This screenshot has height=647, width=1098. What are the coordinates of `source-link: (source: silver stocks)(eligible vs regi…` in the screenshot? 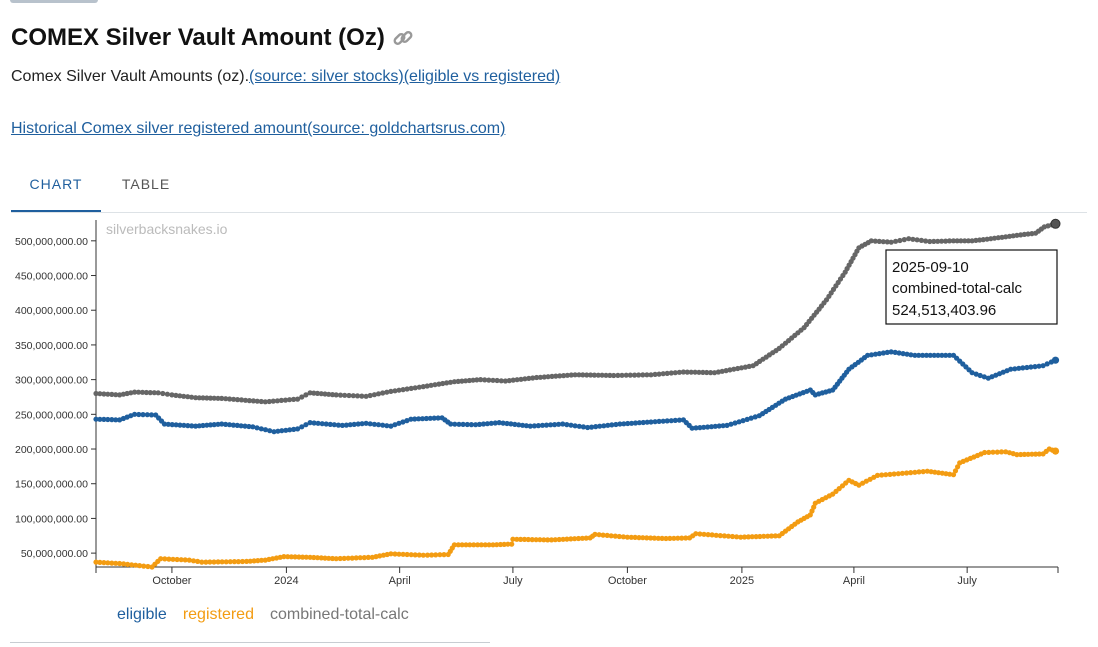 It's located at (405, 76).